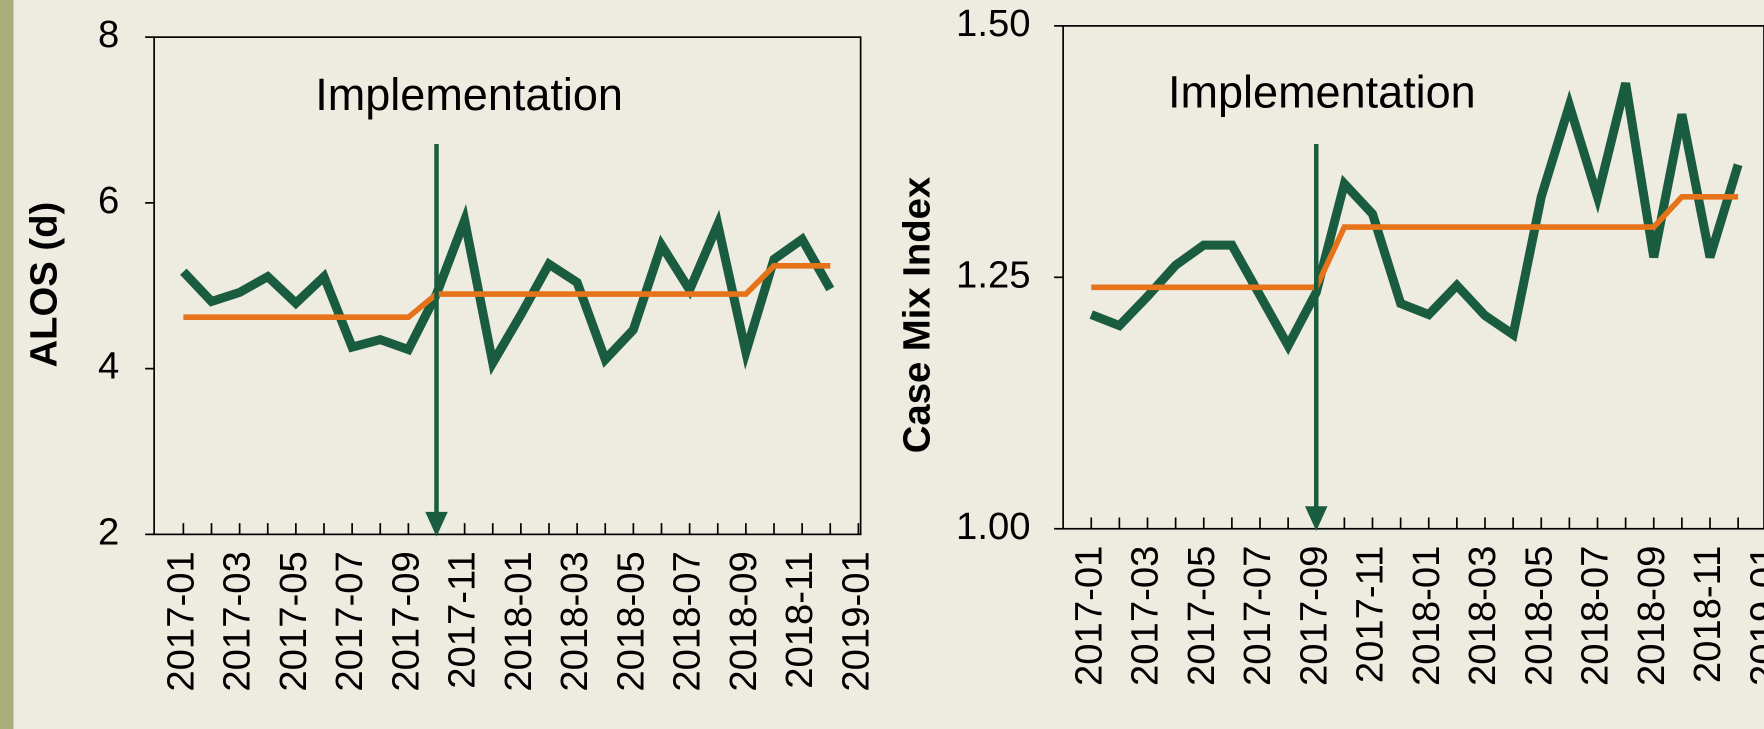 Image resolution: width=1764 pixels, height=729 pixels. I want to click on side-strip, so click(7, 364).